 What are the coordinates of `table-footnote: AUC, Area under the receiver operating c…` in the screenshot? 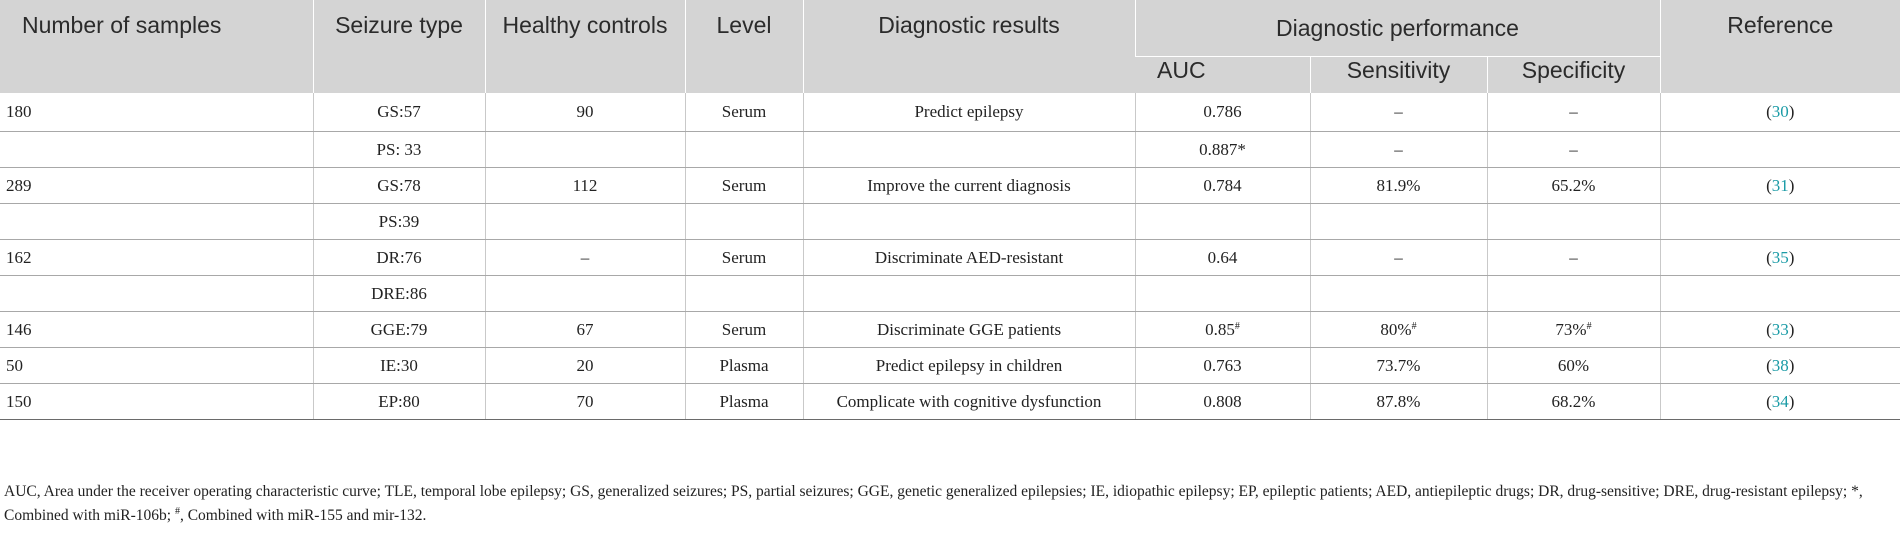 It's located at (949, 504).